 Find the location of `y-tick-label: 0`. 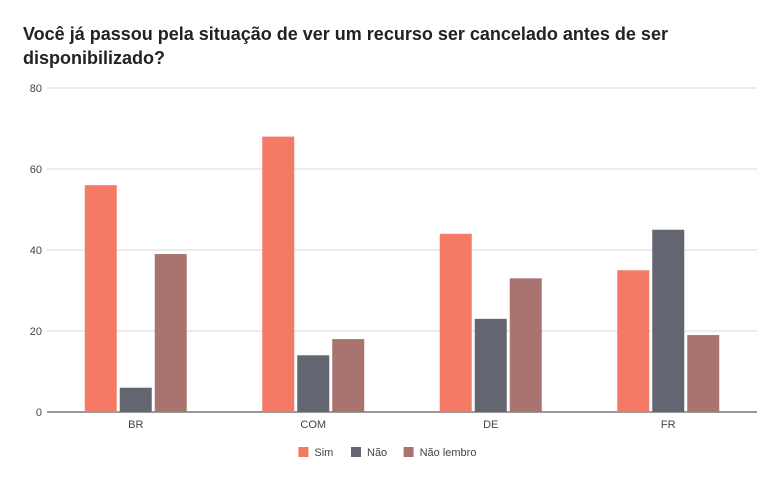

y-tick-label: 0 is located at coordinates (39, 413).